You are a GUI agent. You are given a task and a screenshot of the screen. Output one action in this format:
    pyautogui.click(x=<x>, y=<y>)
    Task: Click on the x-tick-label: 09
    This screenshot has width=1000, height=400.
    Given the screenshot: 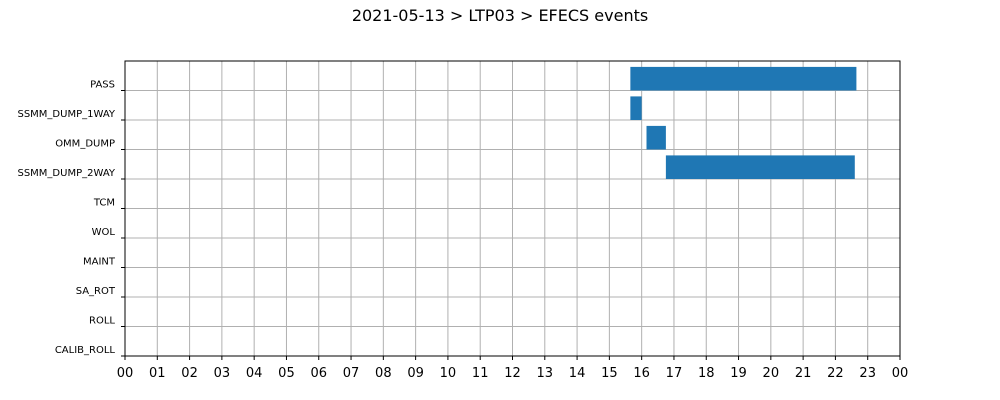 What is the action you would take?
    pyautogui.click(x=415, y=373)
    